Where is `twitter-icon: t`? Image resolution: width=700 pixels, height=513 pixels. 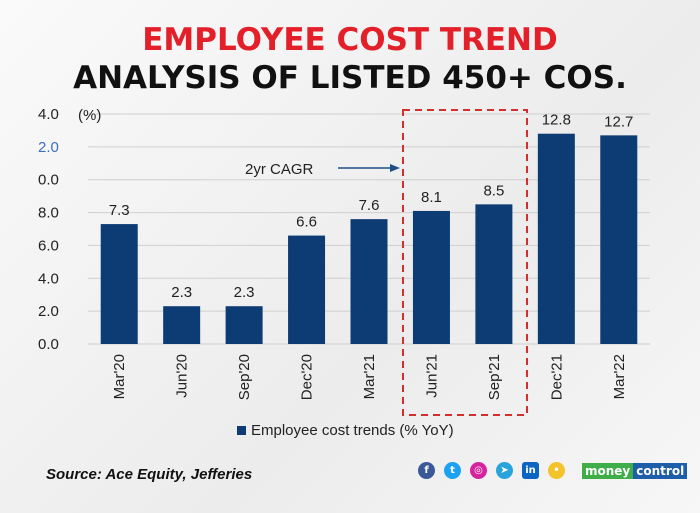
twitter-icon: t is located at coordinates (452, 470).